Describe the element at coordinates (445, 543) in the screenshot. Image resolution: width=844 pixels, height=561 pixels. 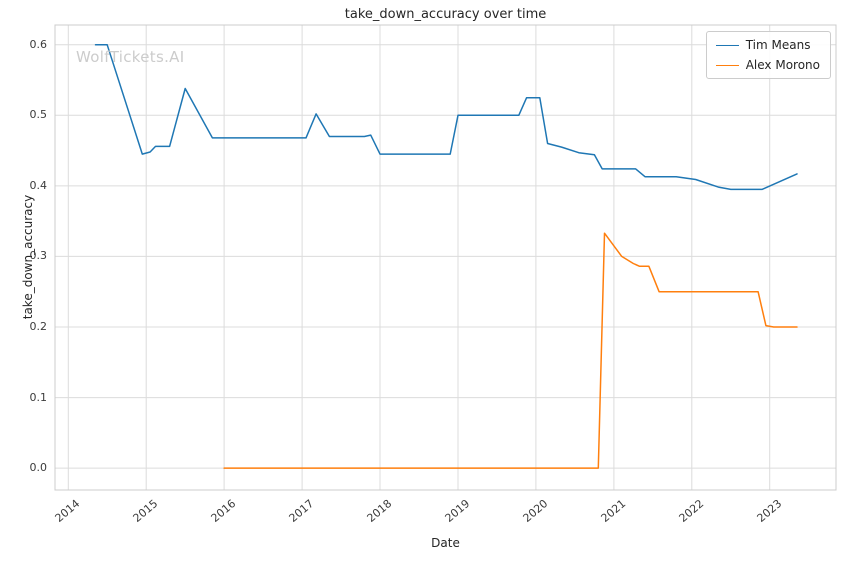
I see `x-axis-label: Date` at that location.